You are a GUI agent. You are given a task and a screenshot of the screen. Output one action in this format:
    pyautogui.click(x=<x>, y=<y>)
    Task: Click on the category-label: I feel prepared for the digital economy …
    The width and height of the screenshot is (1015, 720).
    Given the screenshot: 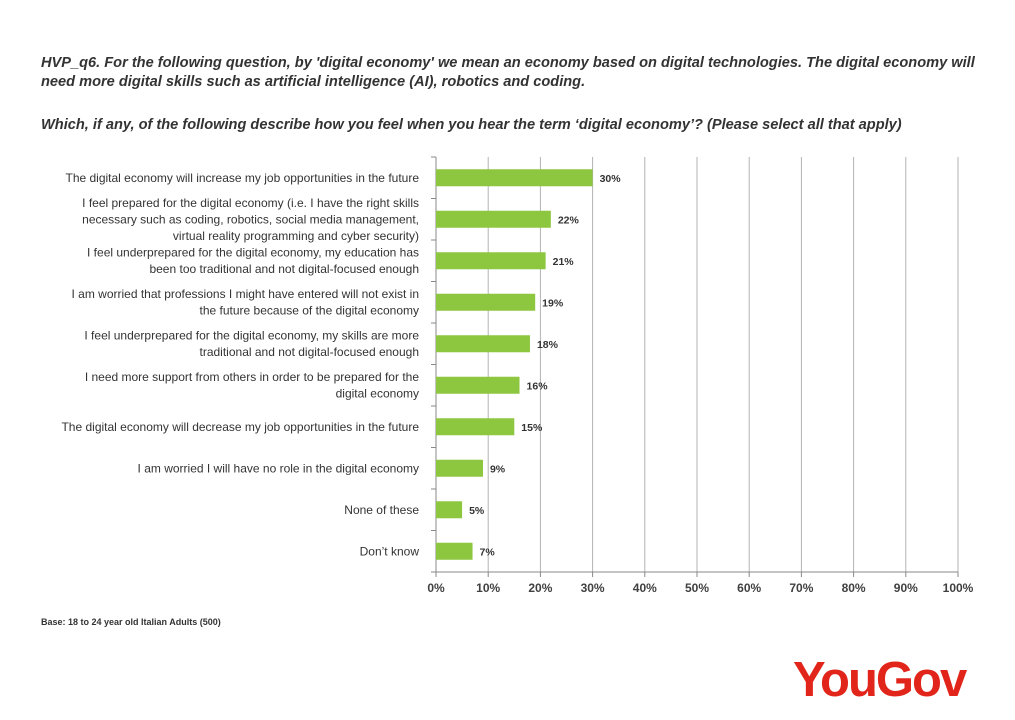 What is the action you would take?
    pyautogui.click(x=250, y=203)
    